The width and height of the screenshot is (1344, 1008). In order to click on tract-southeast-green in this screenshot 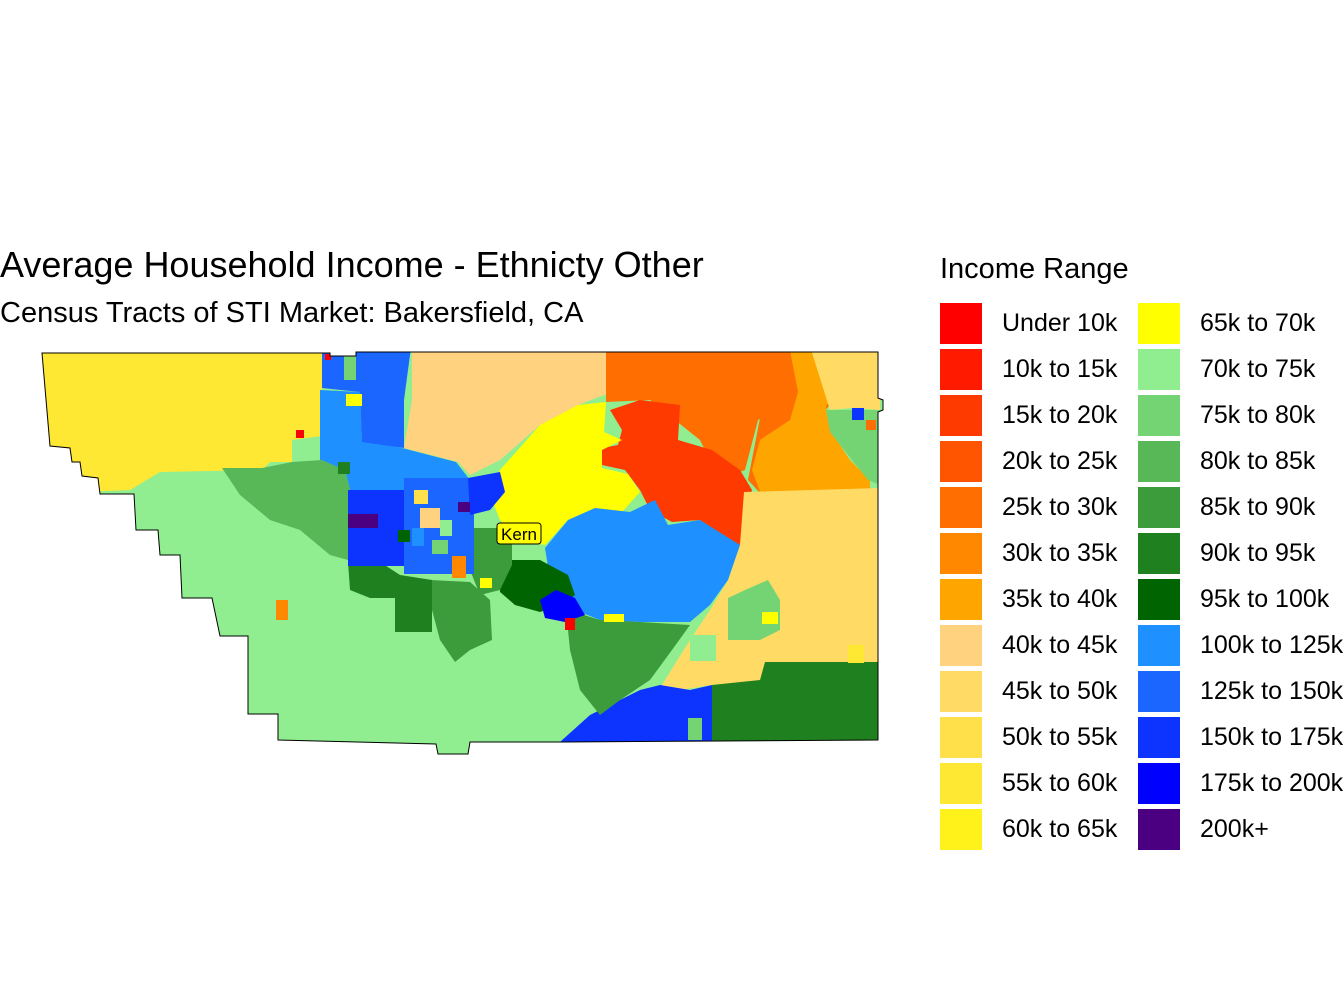, I will do `click(796, 702)`.